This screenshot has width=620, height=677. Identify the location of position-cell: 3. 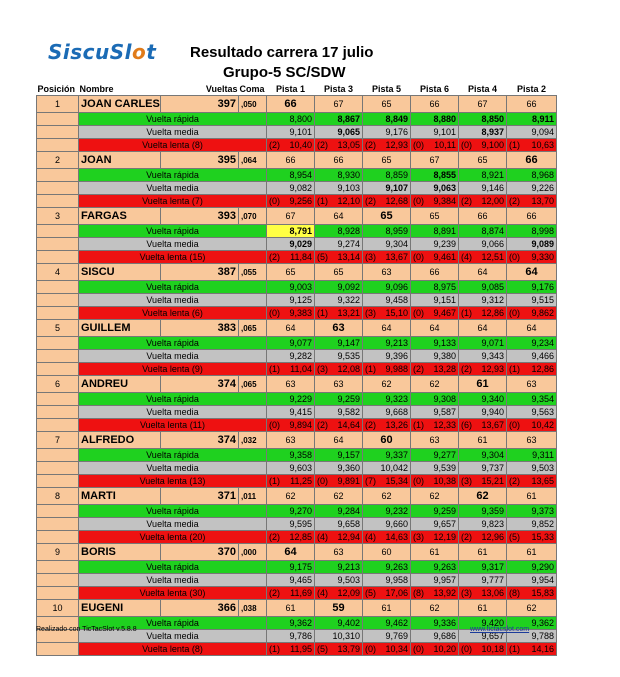
(57, 216).